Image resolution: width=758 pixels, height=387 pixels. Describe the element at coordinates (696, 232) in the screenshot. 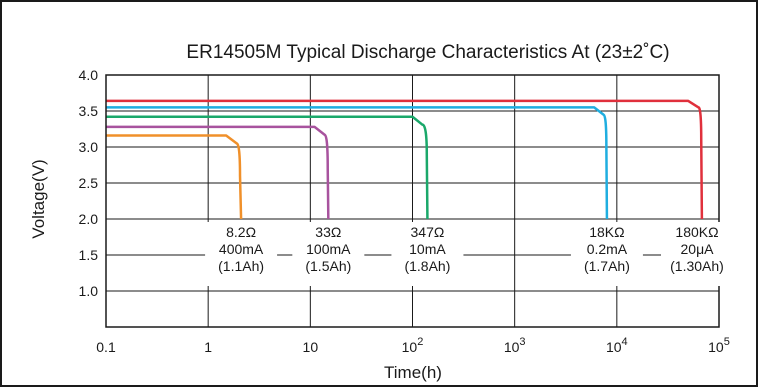

I see `series-annotation-5: 180KΩ` at that location.